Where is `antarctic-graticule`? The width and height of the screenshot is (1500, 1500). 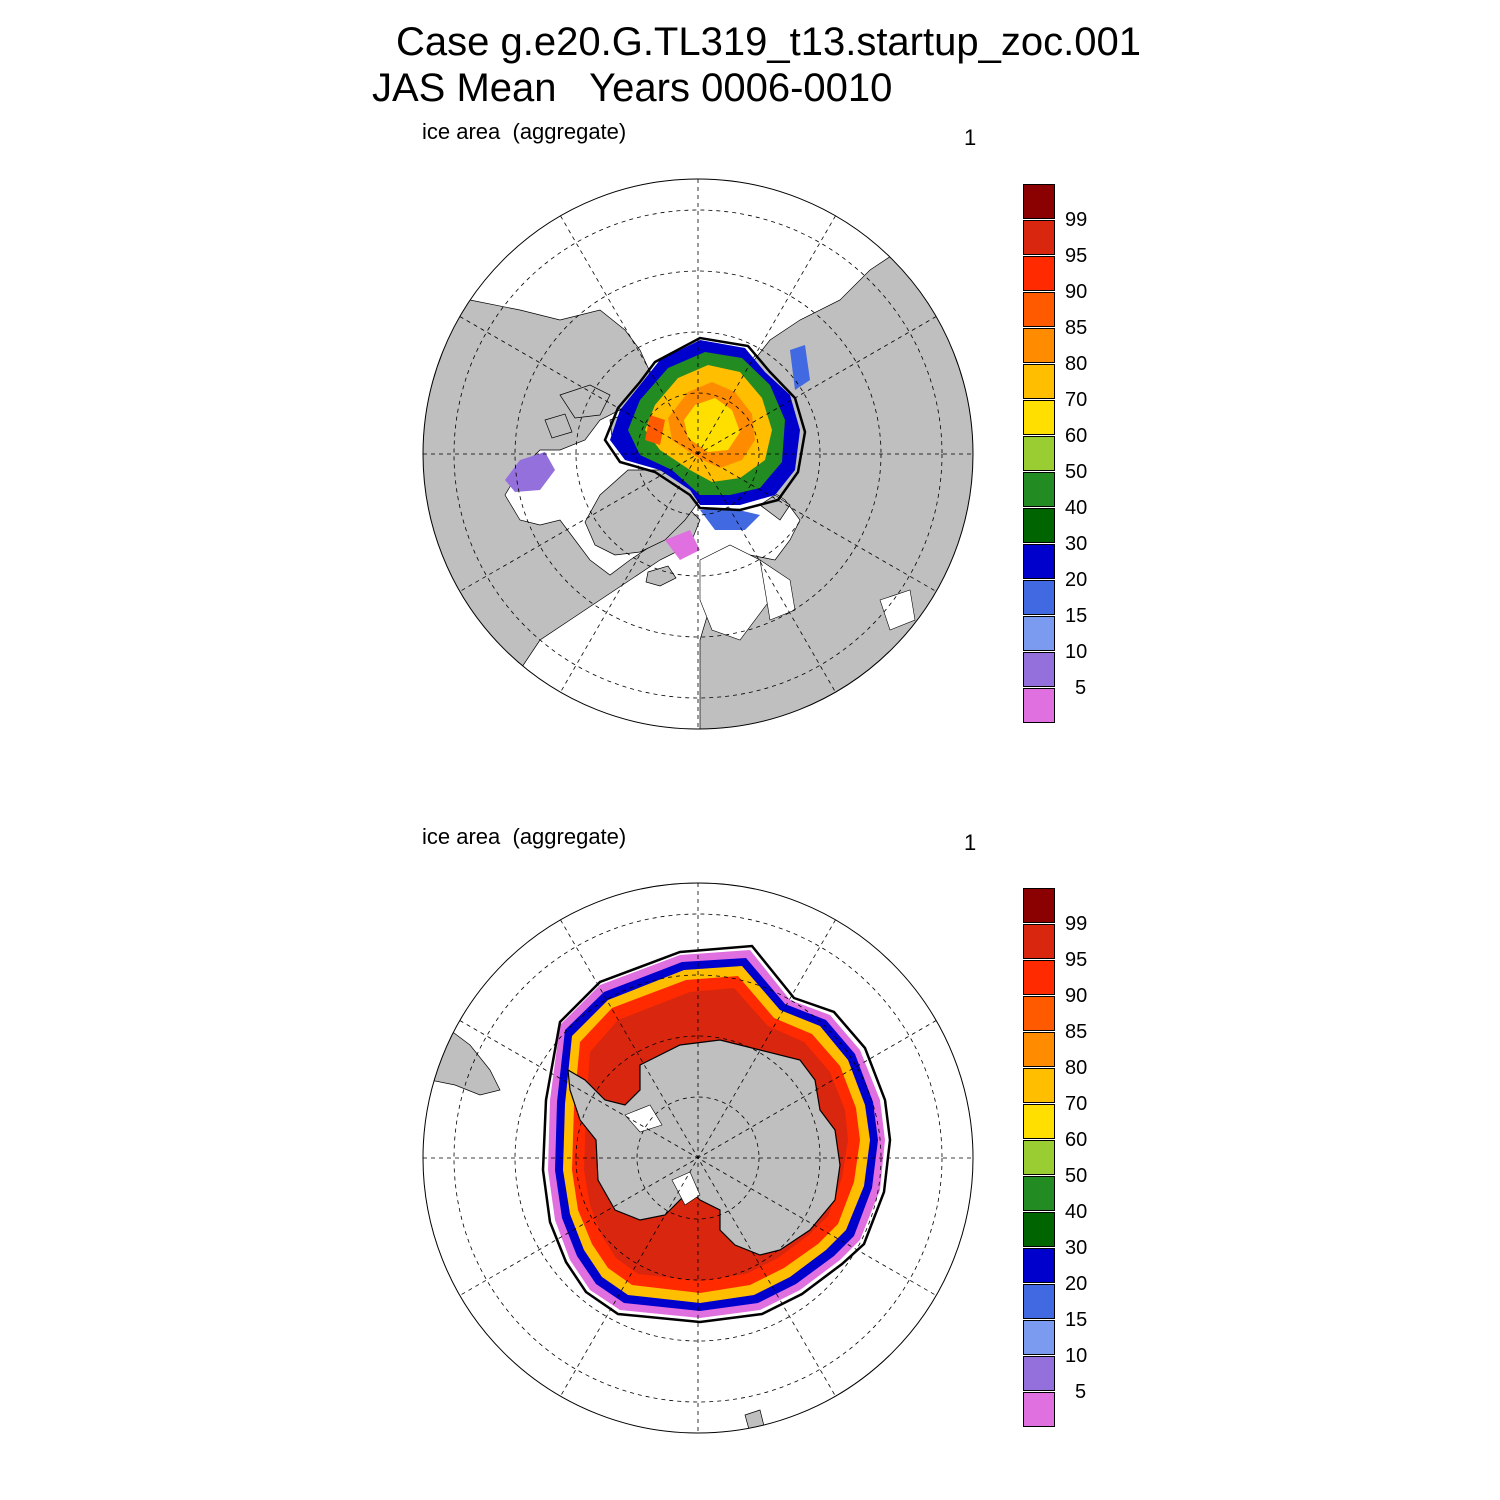
antarctic-graticule is located at coordinates (698, 1158).